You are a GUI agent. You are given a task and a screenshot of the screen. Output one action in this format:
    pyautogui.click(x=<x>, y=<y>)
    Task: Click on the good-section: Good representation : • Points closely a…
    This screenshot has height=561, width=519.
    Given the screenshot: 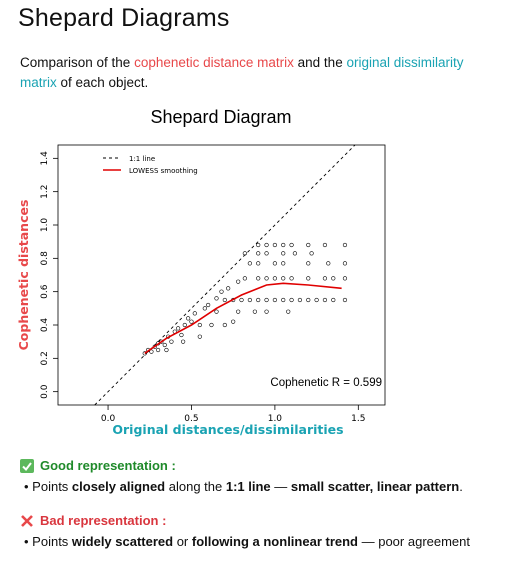 What is the action you would take?
    pyautogui.click(x=241, y=476)
    